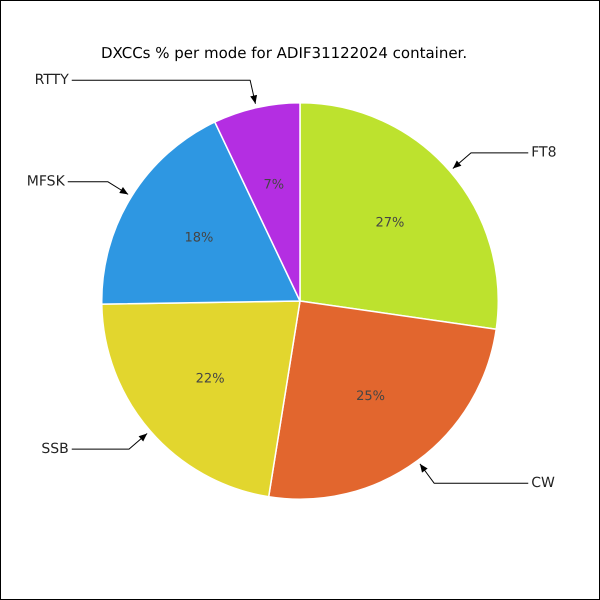 The image size is (600, 600). What do you see at coordinates (199, 238) in the screenshot?
I see `data-label: 18%` at bounding box center [199, 238].